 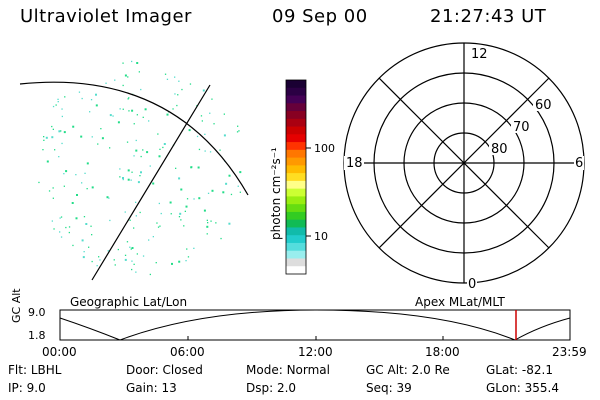 I want to click on altitude-timeline, so click(x=315, y=325).